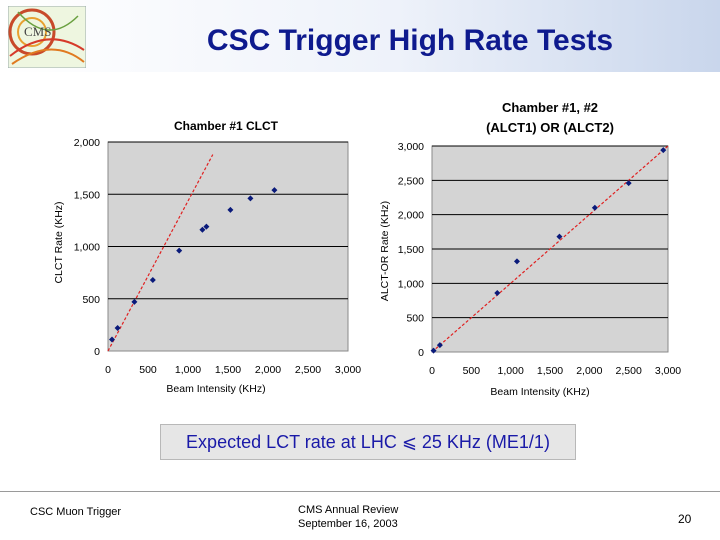  What do you see at coordinates (550, 107) in the screenshot?
I see `alct-chart-title: Chamber #1, #2` at bounding box center [550, 107].